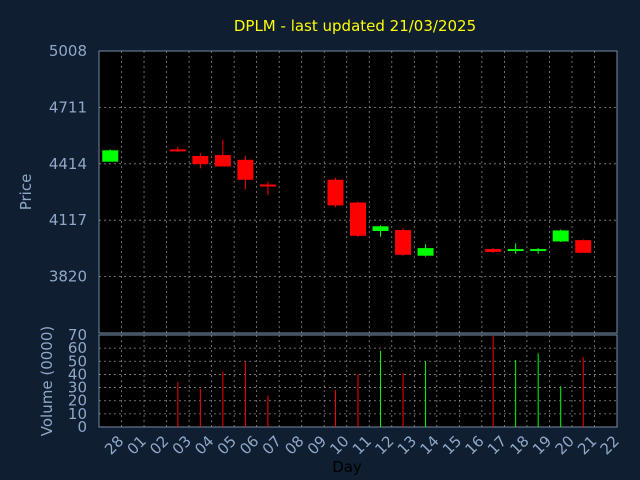 Image resolution: width=640 pixels, height=480 pixels. I want to click on volume-axis-label: Volume (0000), so click(47, 381).